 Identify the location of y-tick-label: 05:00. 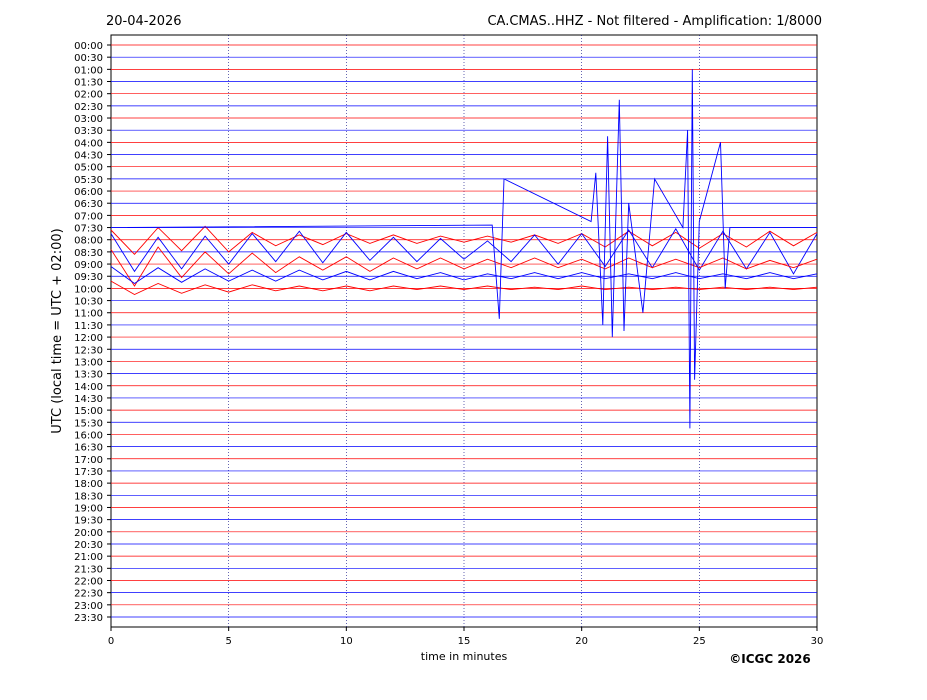
(88, 168).